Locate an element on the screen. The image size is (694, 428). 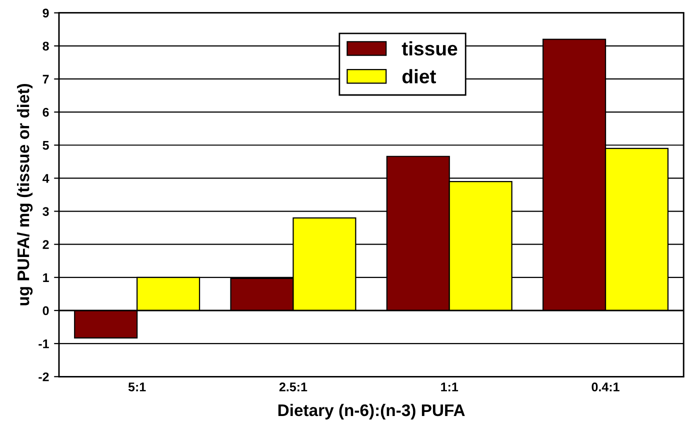
y-tick-label: -1 is located at coordinates (43, 343).